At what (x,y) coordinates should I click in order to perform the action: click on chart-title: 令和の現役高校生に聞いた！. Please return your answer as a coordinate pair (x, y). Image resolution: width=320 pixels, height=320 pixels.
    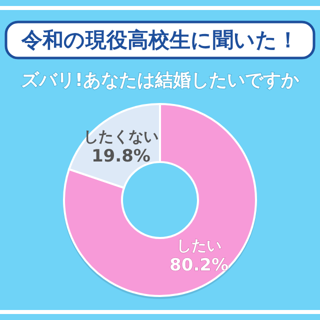
    Looking at the image, I should click on (159, 40).